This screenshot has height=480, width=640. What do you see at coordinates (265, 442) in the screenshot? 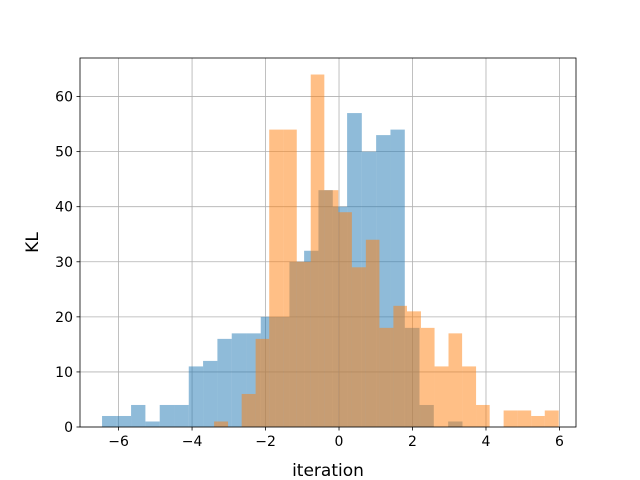
I see `x-tick-label: −2` at bounding box center [265, 442].